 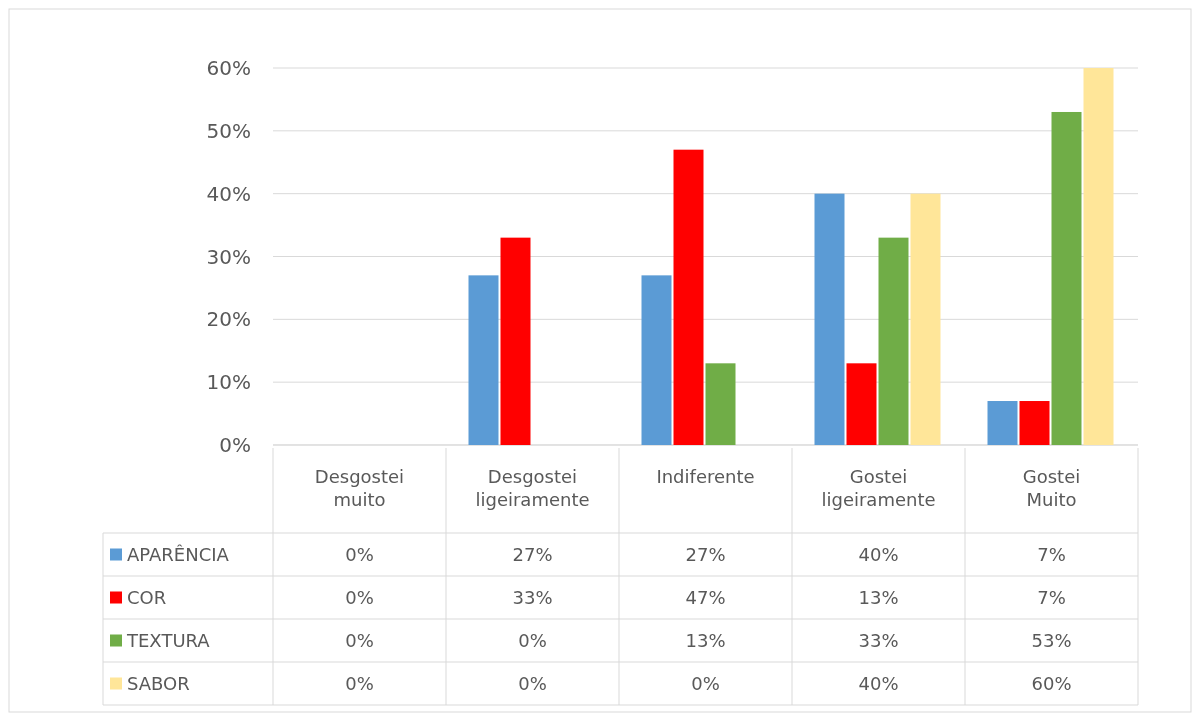 What do you see at coordinates (228, 193) in the screenshot?
I see `y-tick-label: 40%` at bounding box center [228, 193].